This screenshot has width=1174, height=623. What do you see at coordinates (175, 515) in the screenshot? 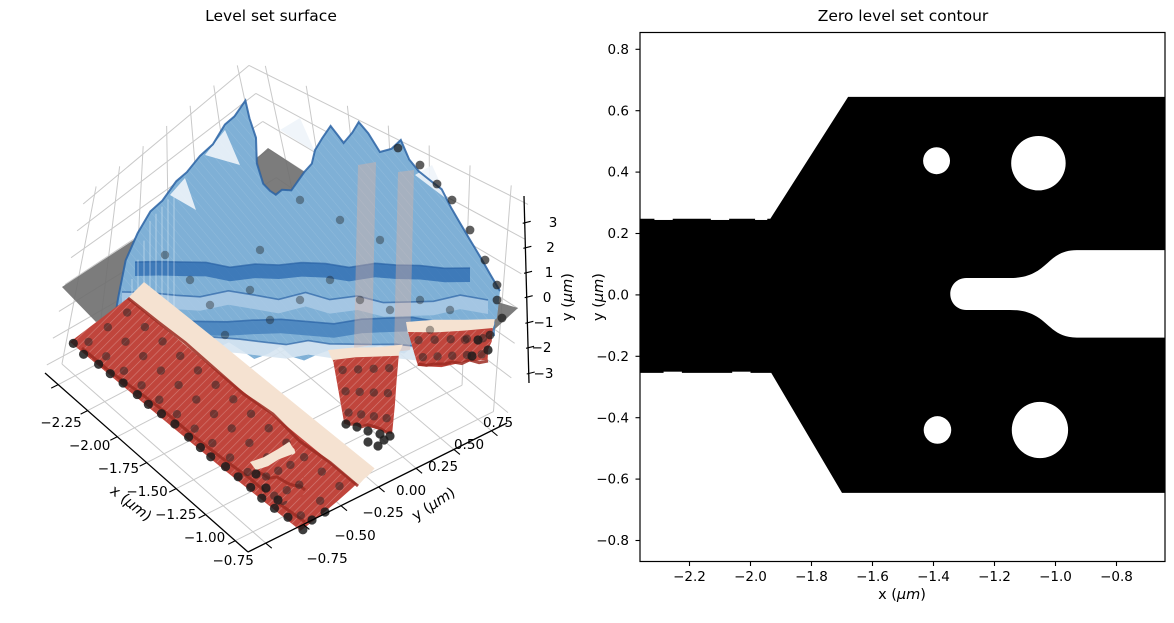
I see `x-tick-label: −1.25` at bounding box center [175, 515].